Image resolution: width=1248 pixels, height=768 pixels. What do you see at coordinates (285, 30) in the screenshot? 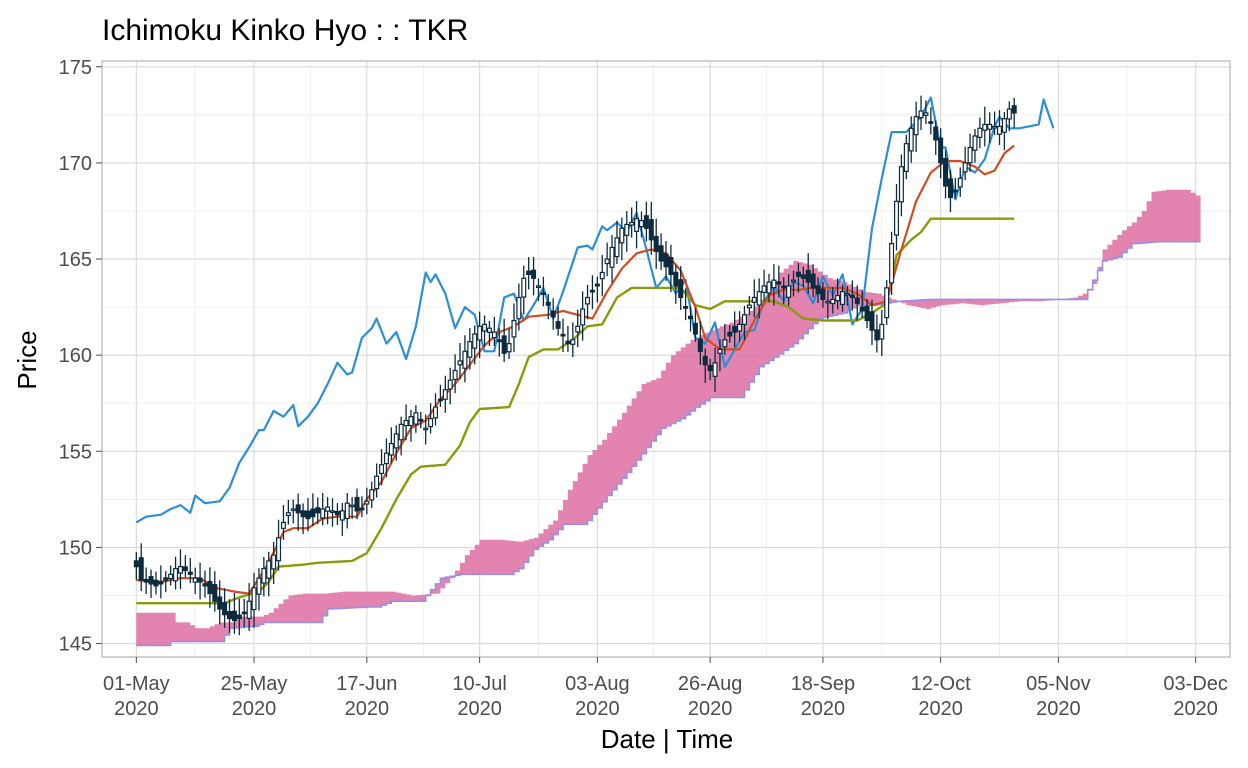
I see `chart-title: Ichimoku Kinko Hyo : : TKR` at bounding box center [285, 30].